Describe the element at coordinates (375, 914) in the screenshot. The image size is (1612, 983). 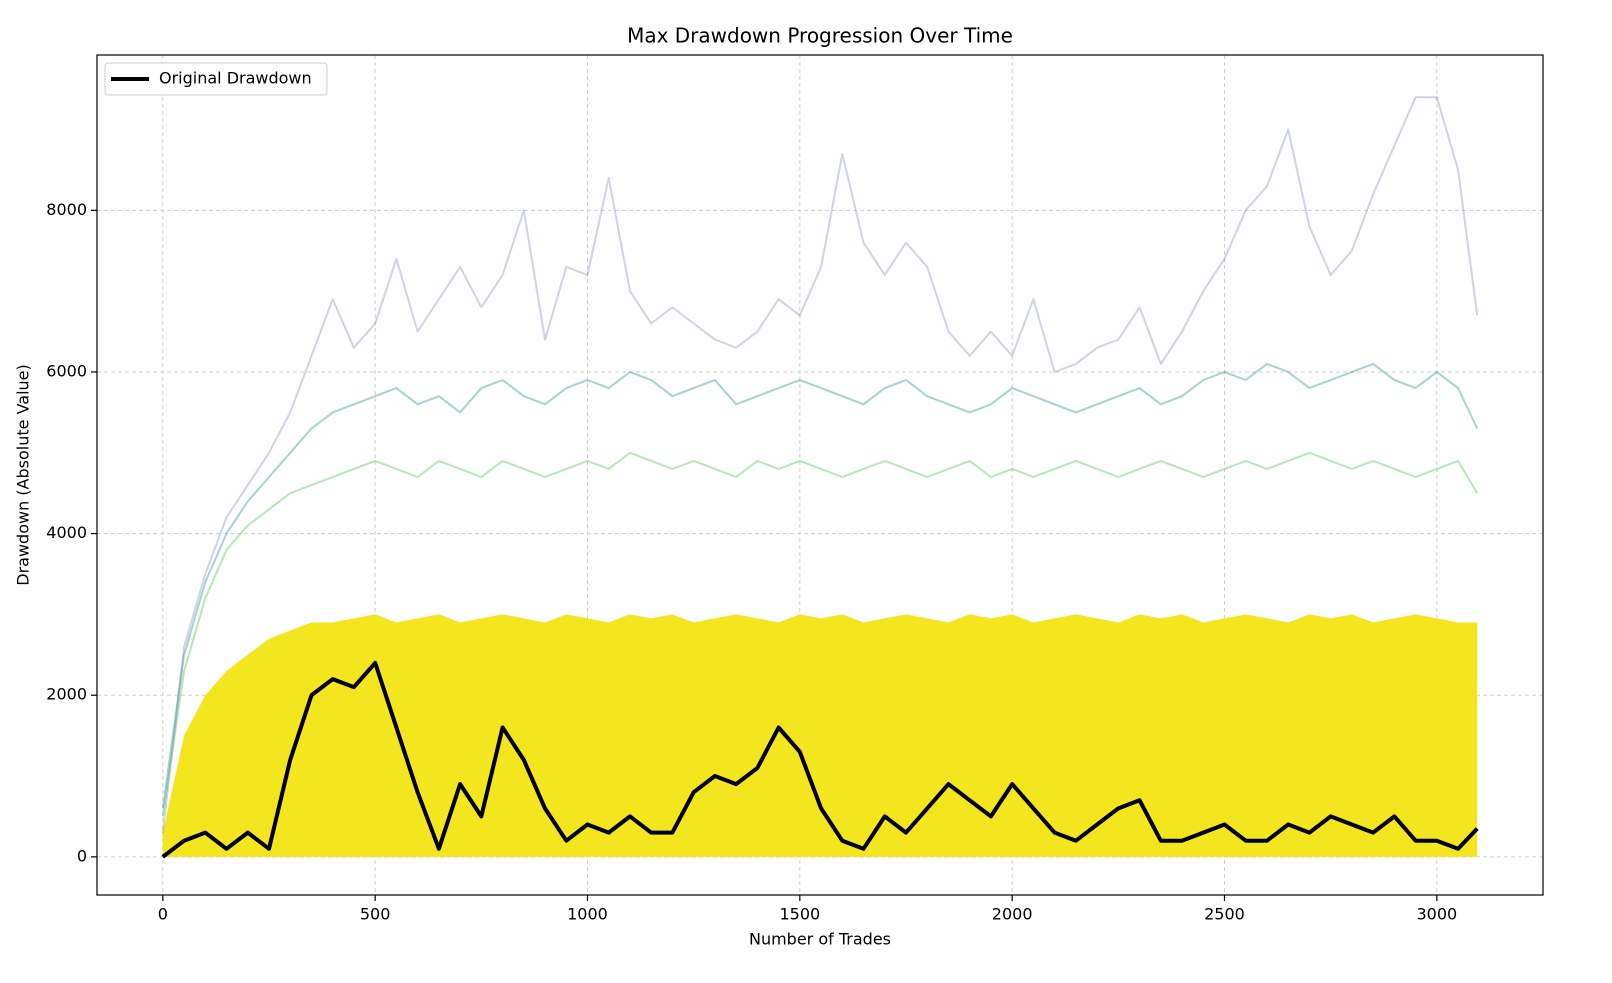
I see `x-tick-label: 500` at that location.